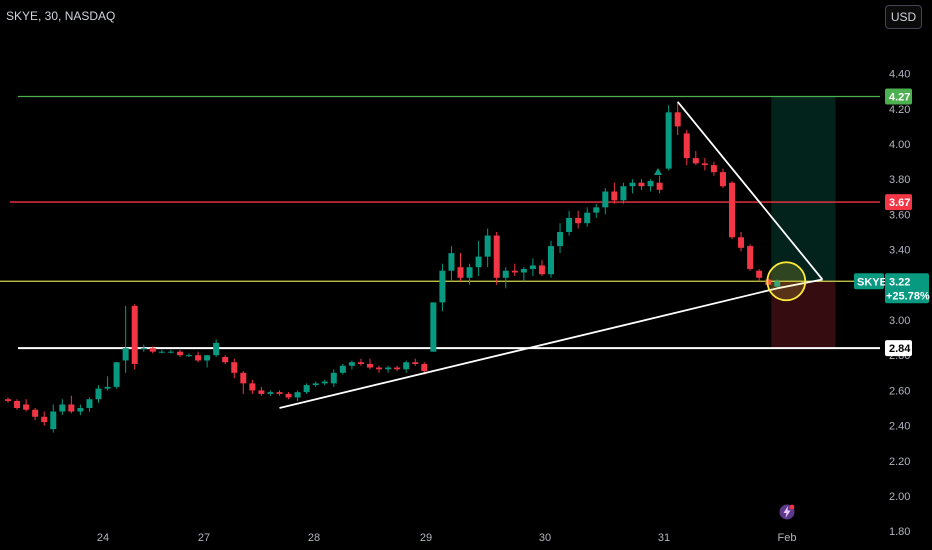 This screenshot has height=550, width=932. What do you see at coordinates (899, 462) in the screenshot?
I see `y-tick-label: 2.20` at bounding box center [899, 462].